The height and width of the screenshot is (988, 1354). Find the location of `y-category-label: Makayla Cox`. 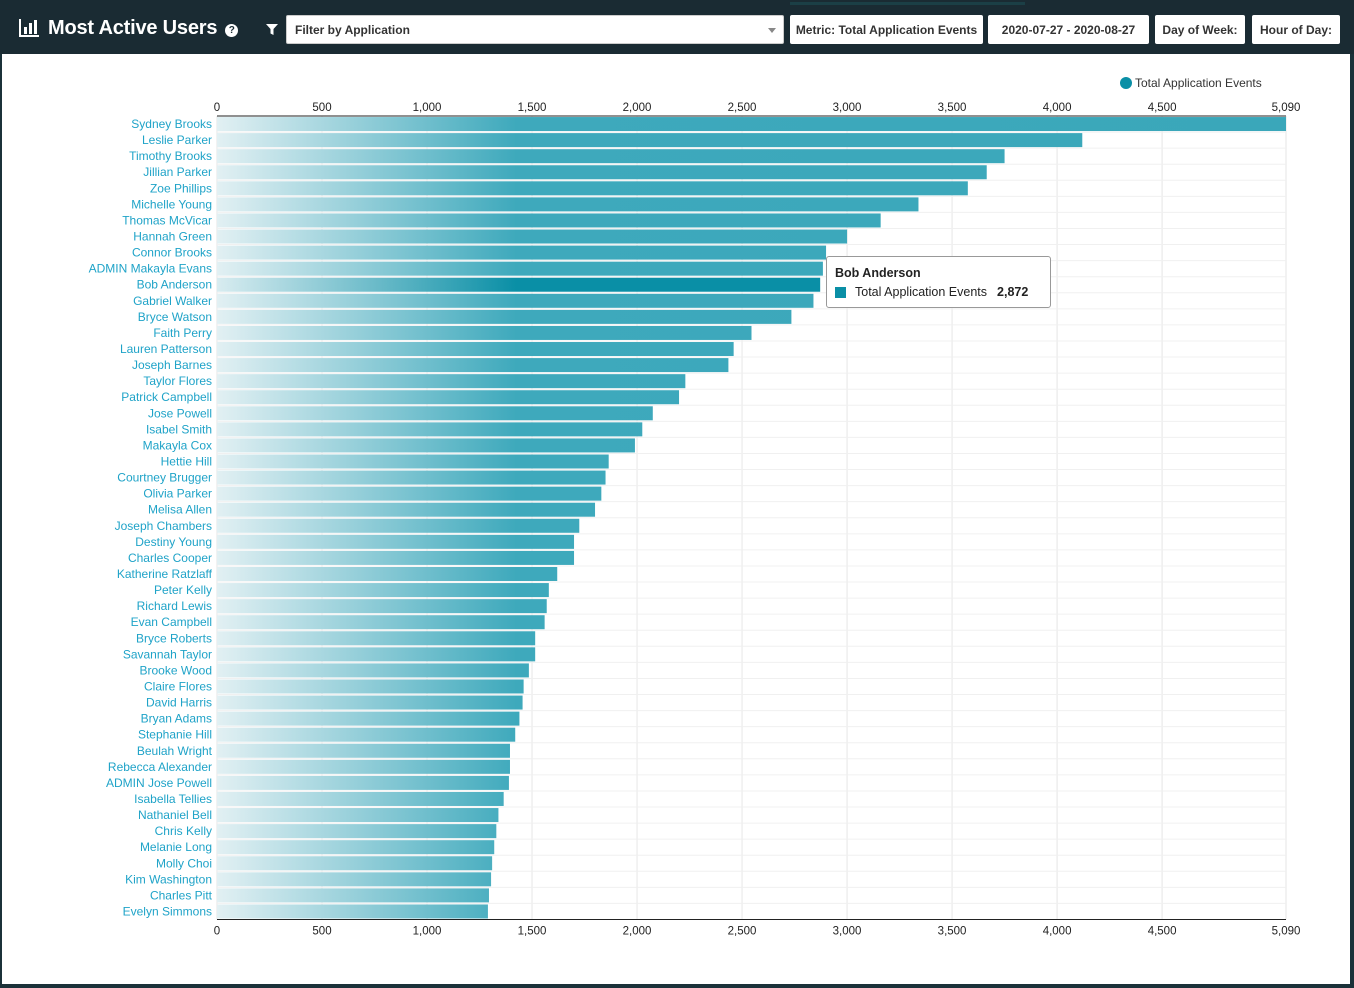

y-category-label: Makayla Cox is located at coordinates (177, 445).